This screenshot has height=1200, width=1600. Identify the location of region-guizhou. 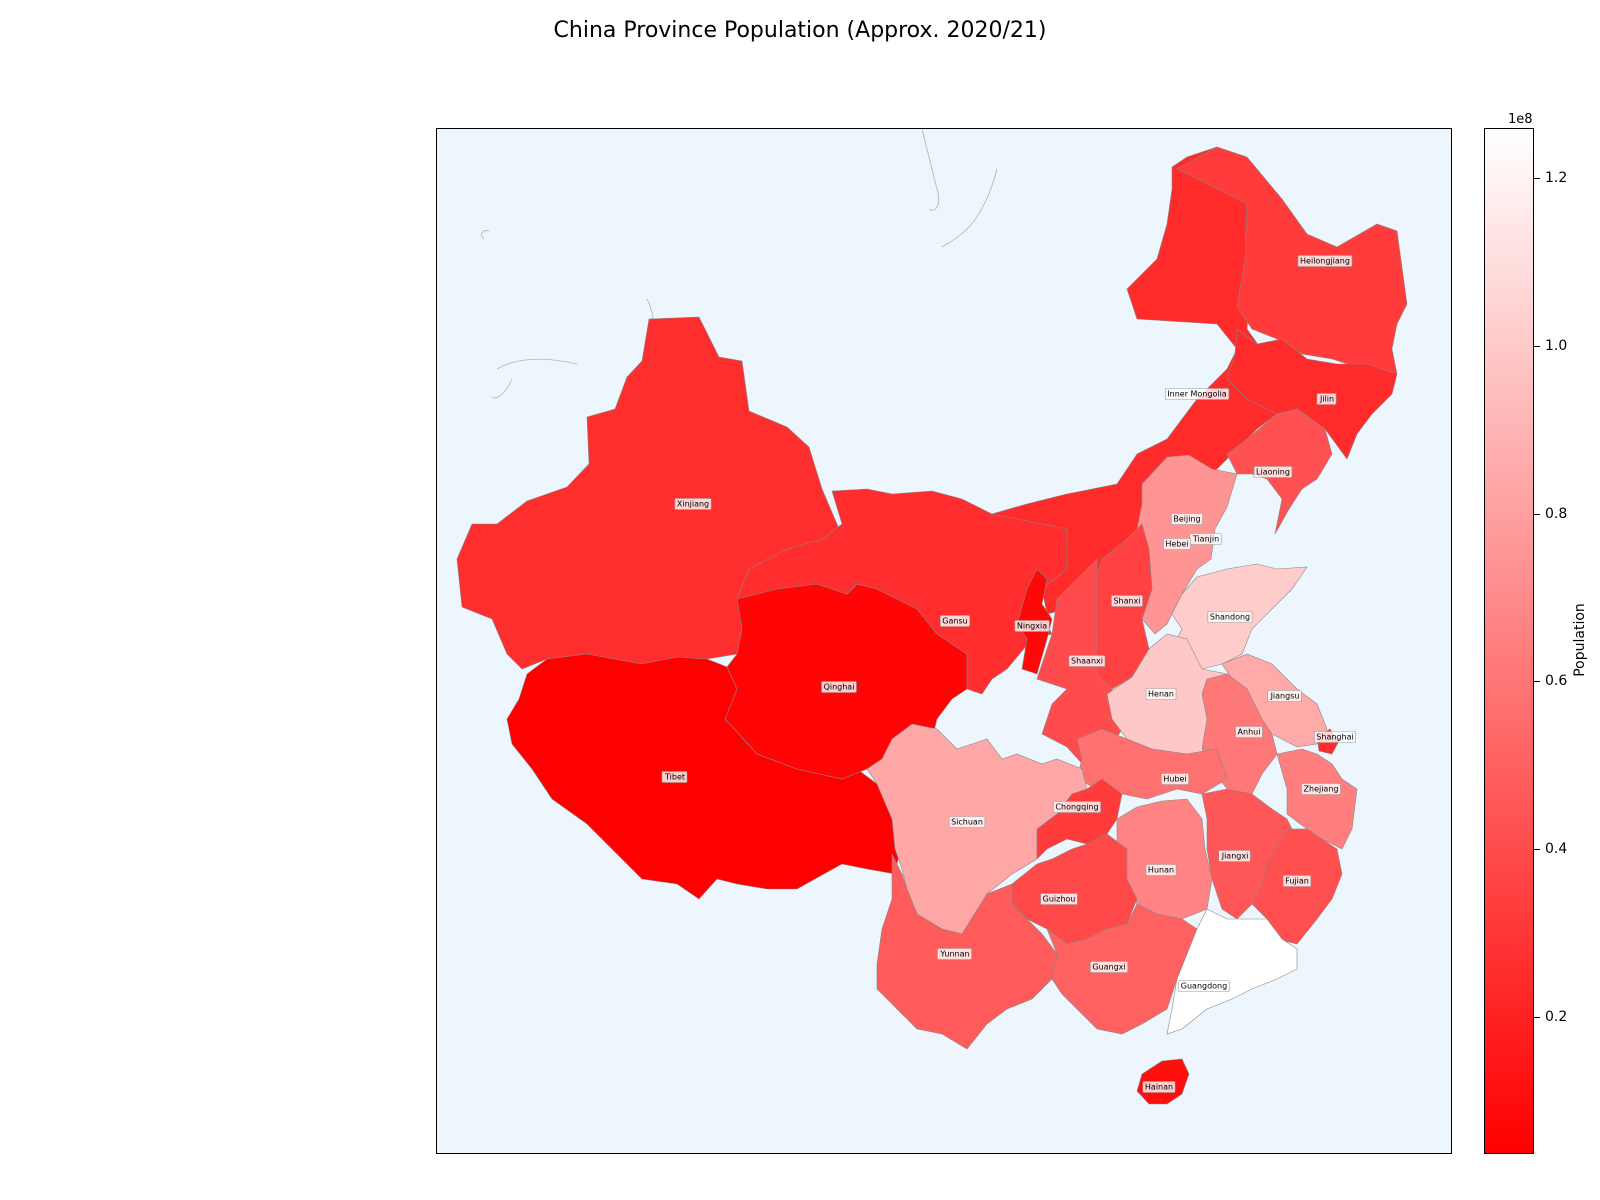
(1074, 889).